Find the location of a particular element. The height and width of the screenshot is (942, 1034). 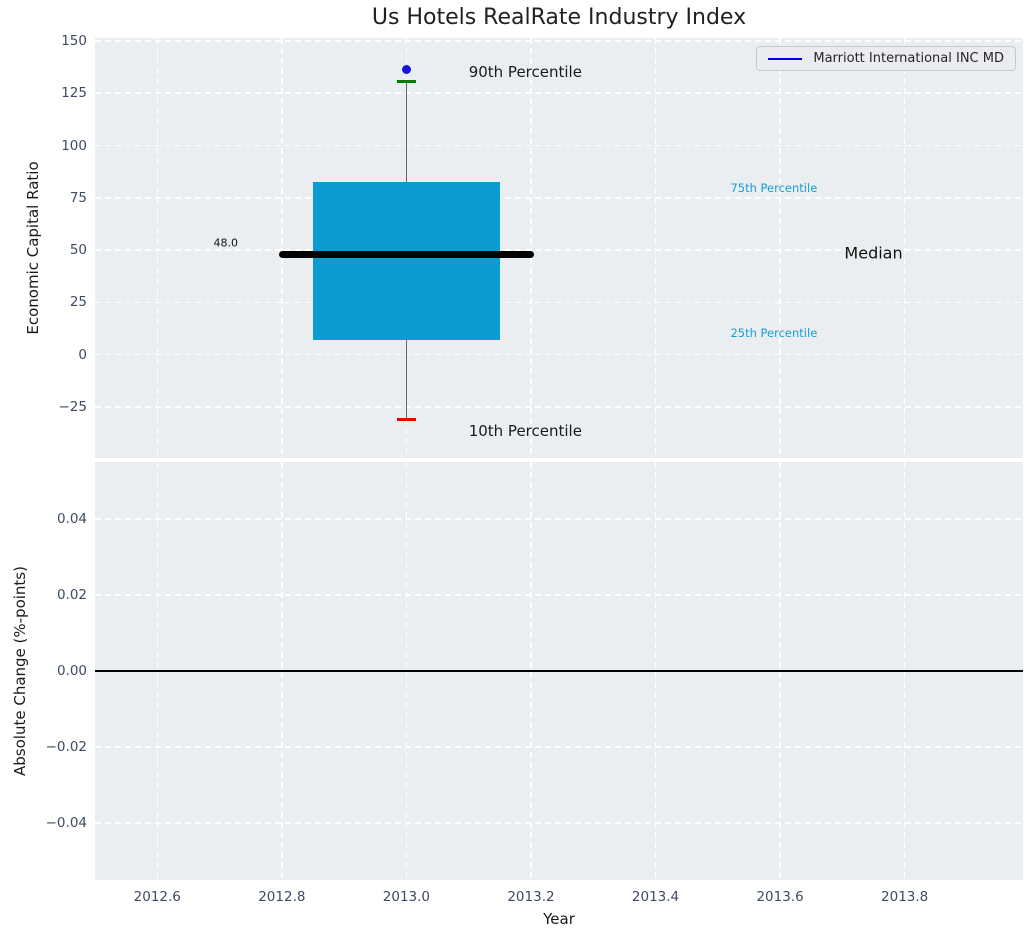

ytick-label: 0 is located at coordinates (82, 354).